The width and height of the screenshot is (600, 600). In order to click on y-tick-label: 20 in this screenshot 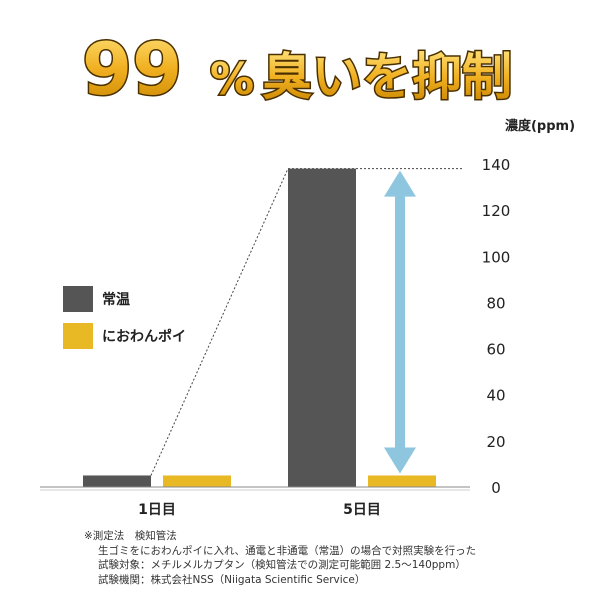, I will do `click(495, 442)`.